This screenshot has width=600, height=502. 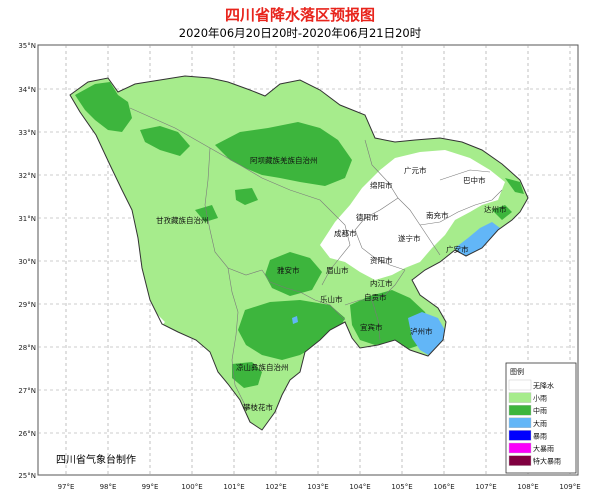 What do you see at coordinates (396, 289) in the screenshot?
I see `heavy-rain-areas` at bounding box center [396, 289].